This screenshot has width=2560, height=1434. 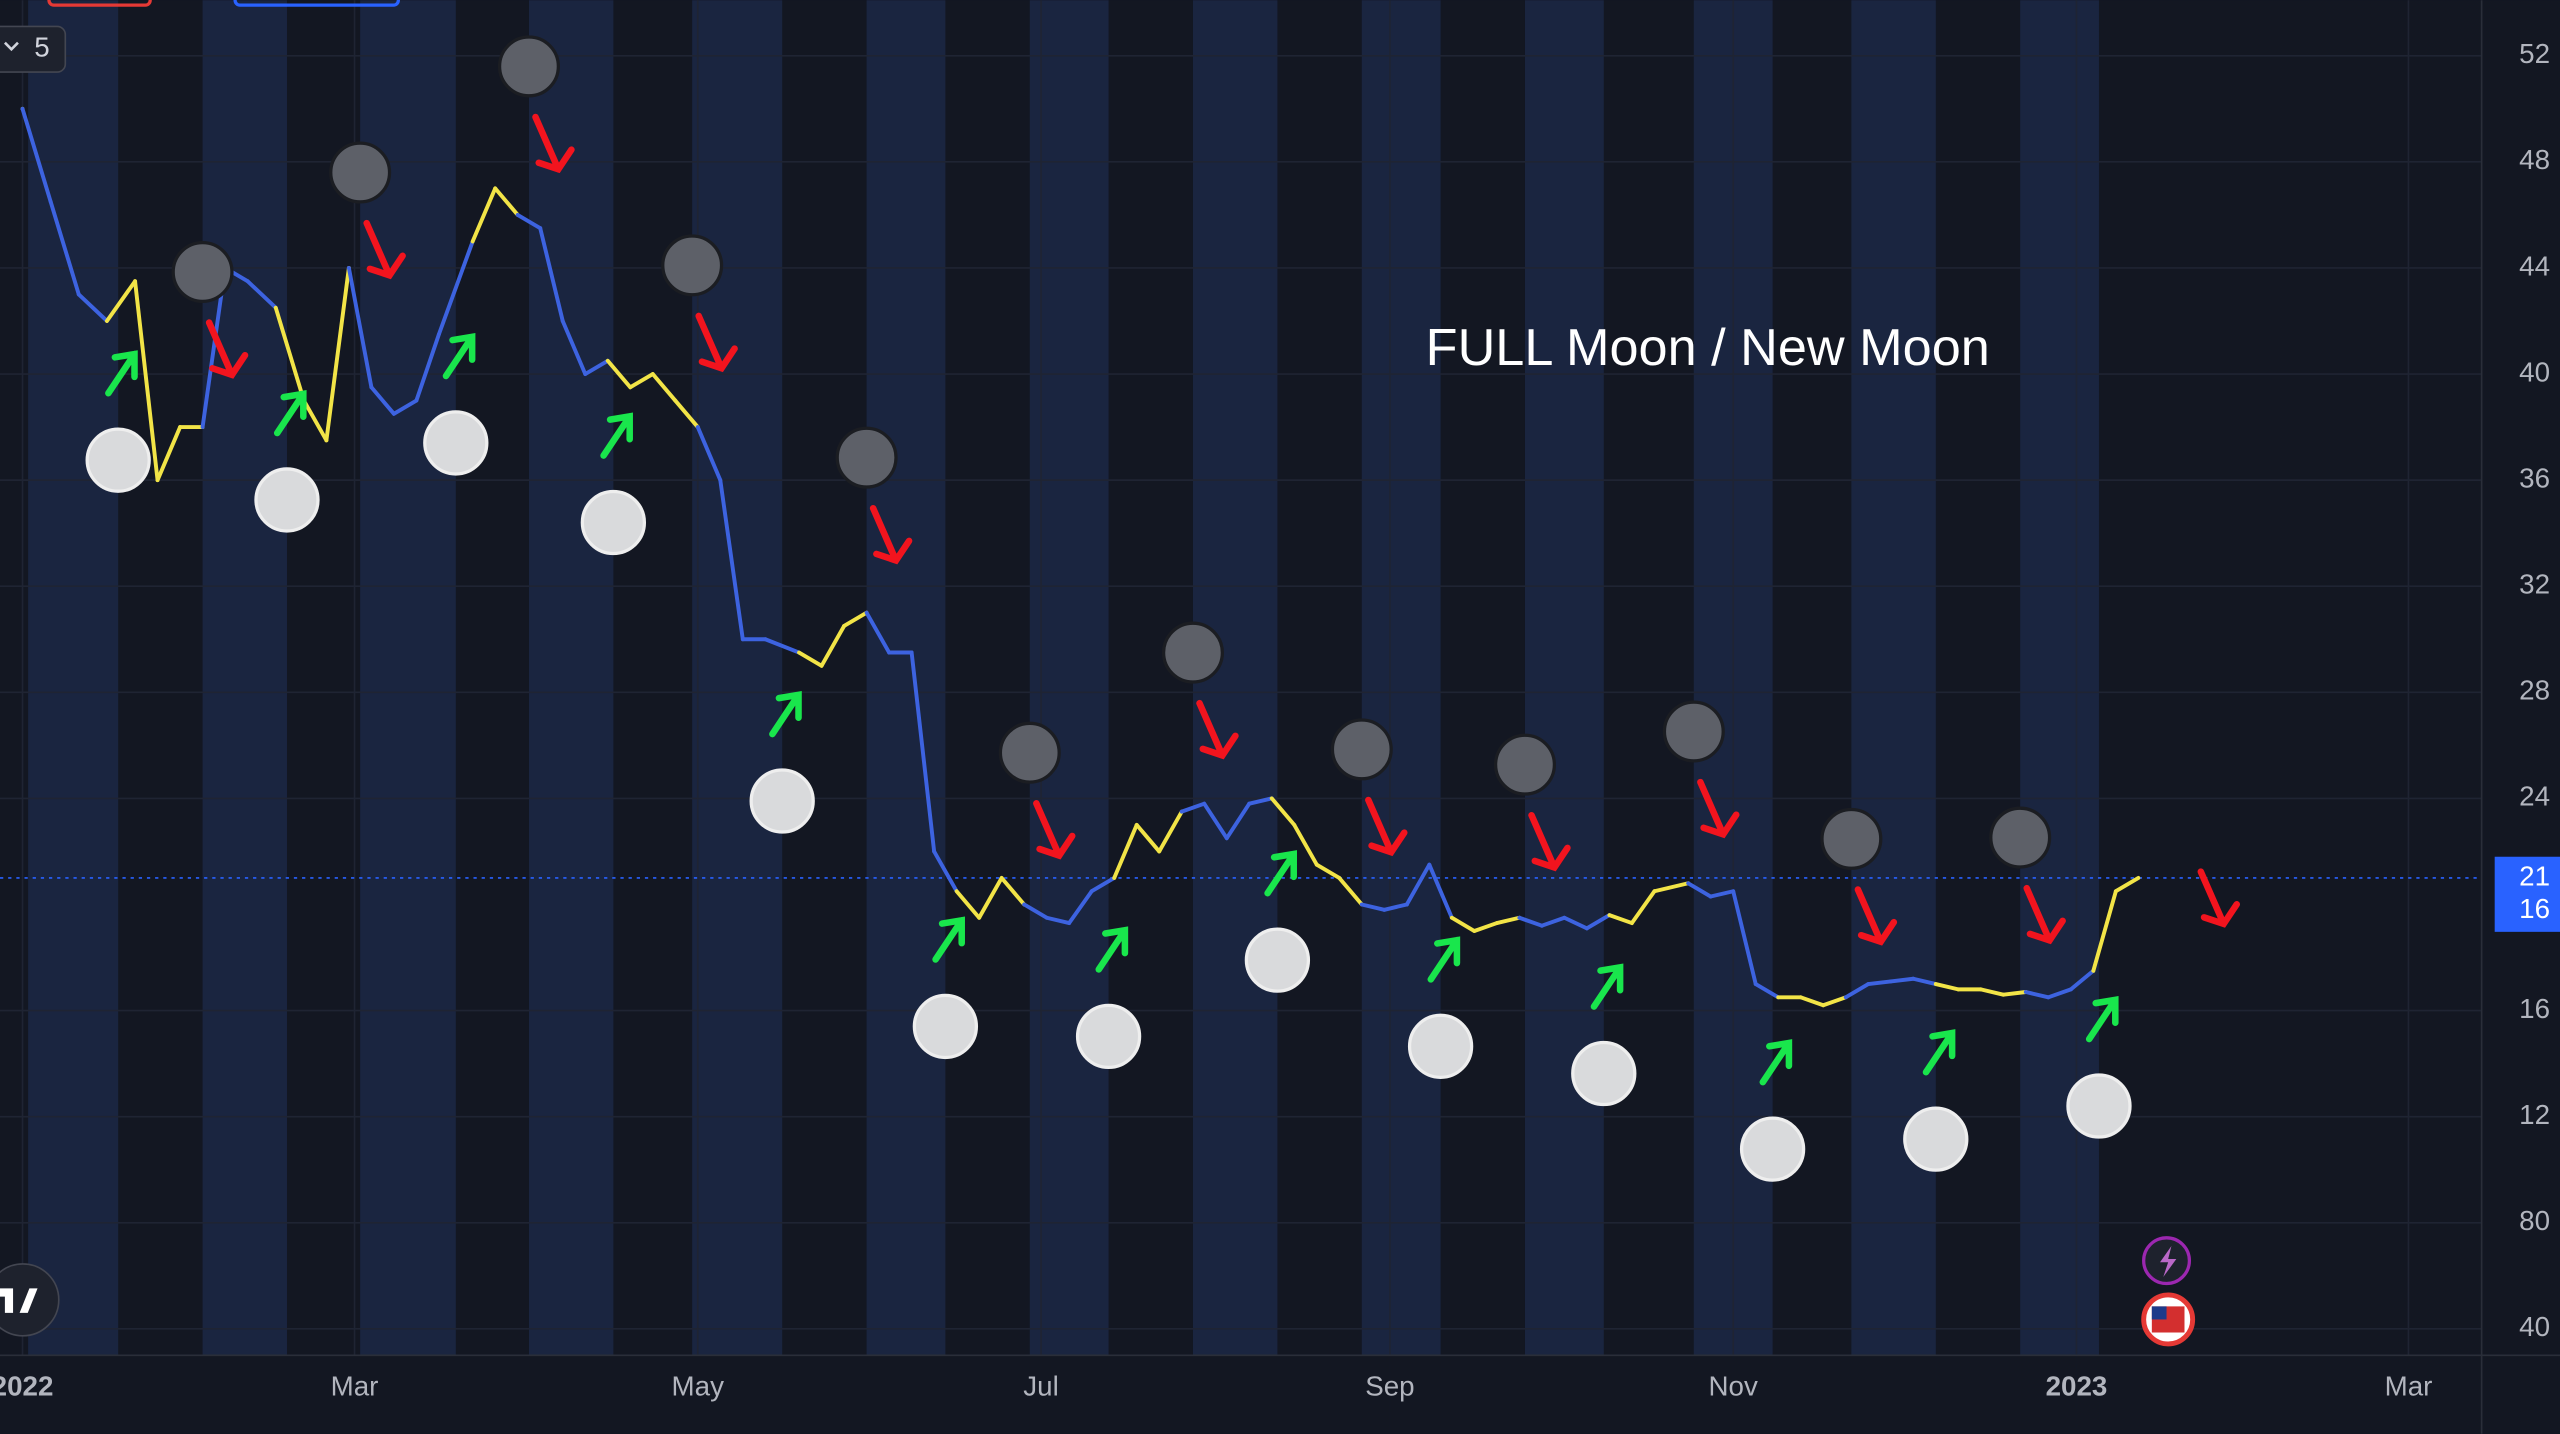 What do you see at coordinates (2534, 796) in the screenshot?
I see `y-tick-label: 24` at bounding box center [2534, 796].